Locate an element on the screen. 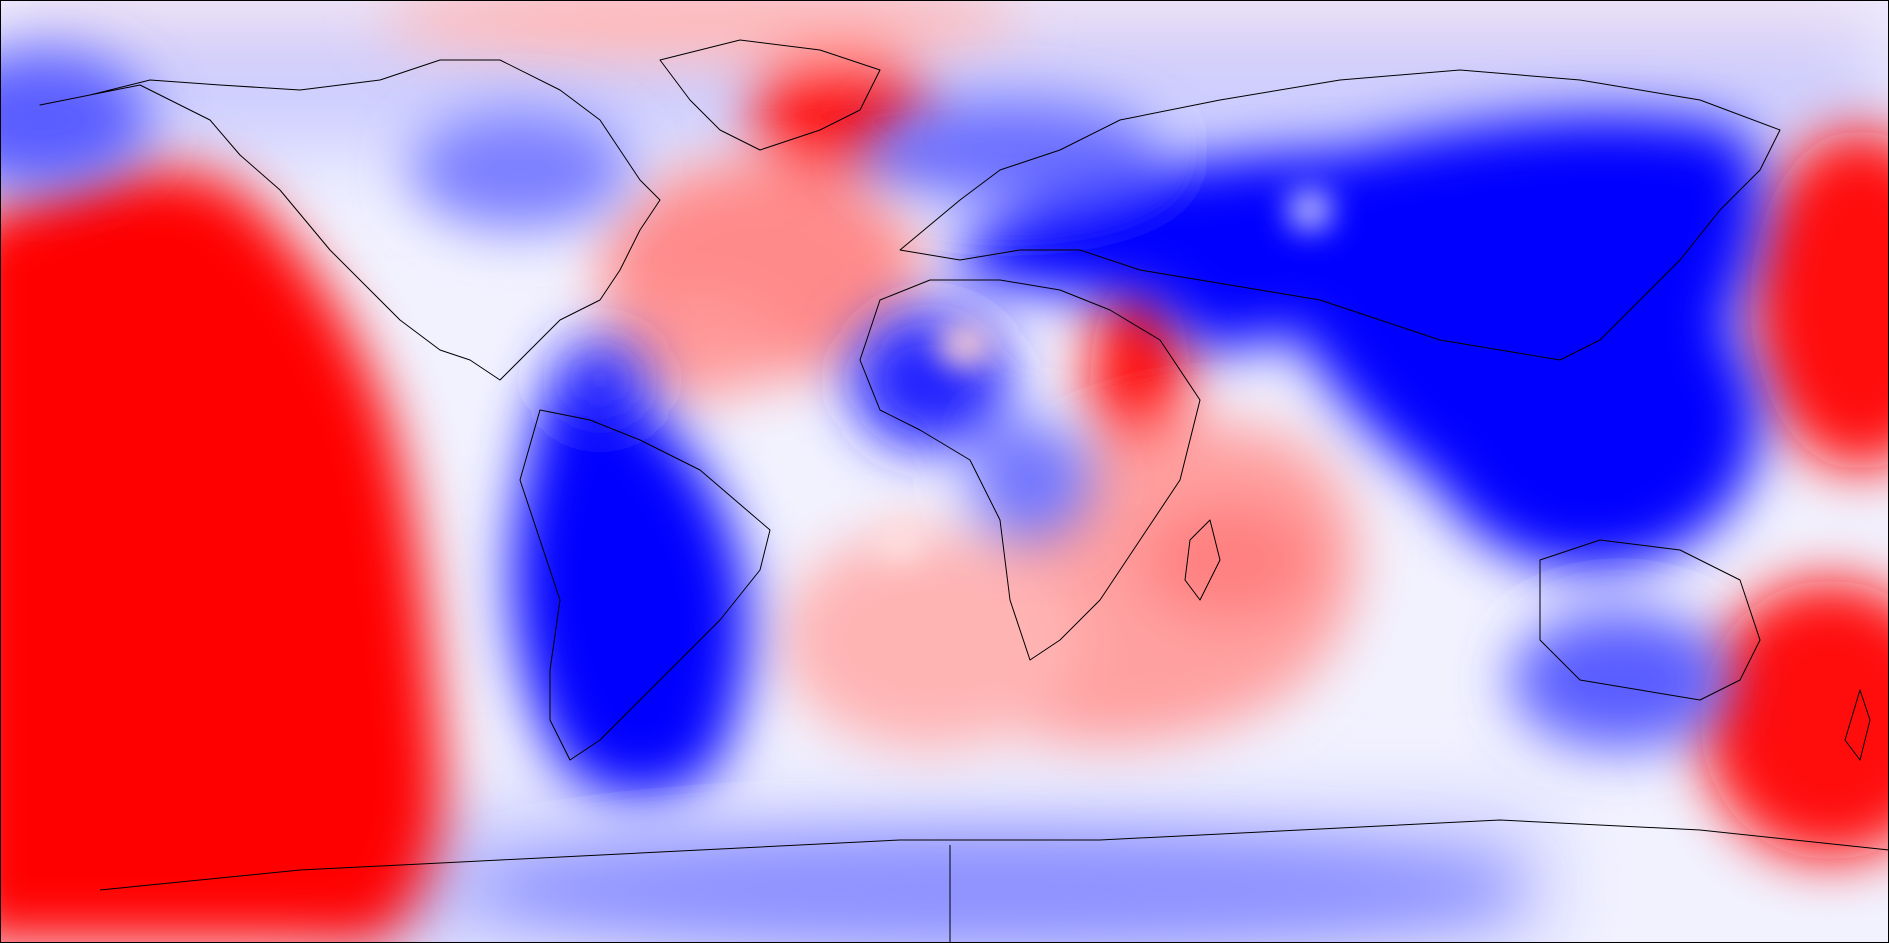 This screenshot has height=943, width=1889. south-atlantic-positive is located at coordinates (930, 640).